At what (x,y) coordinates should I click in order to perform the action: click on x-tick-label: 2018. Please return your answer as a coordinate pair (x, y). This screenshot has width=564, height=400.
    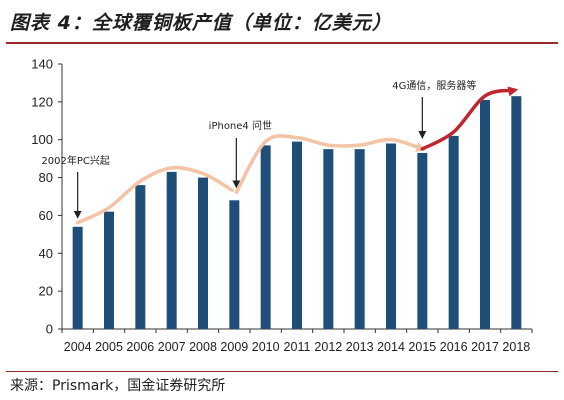
    Looking at the image, I should click on (516, 347).